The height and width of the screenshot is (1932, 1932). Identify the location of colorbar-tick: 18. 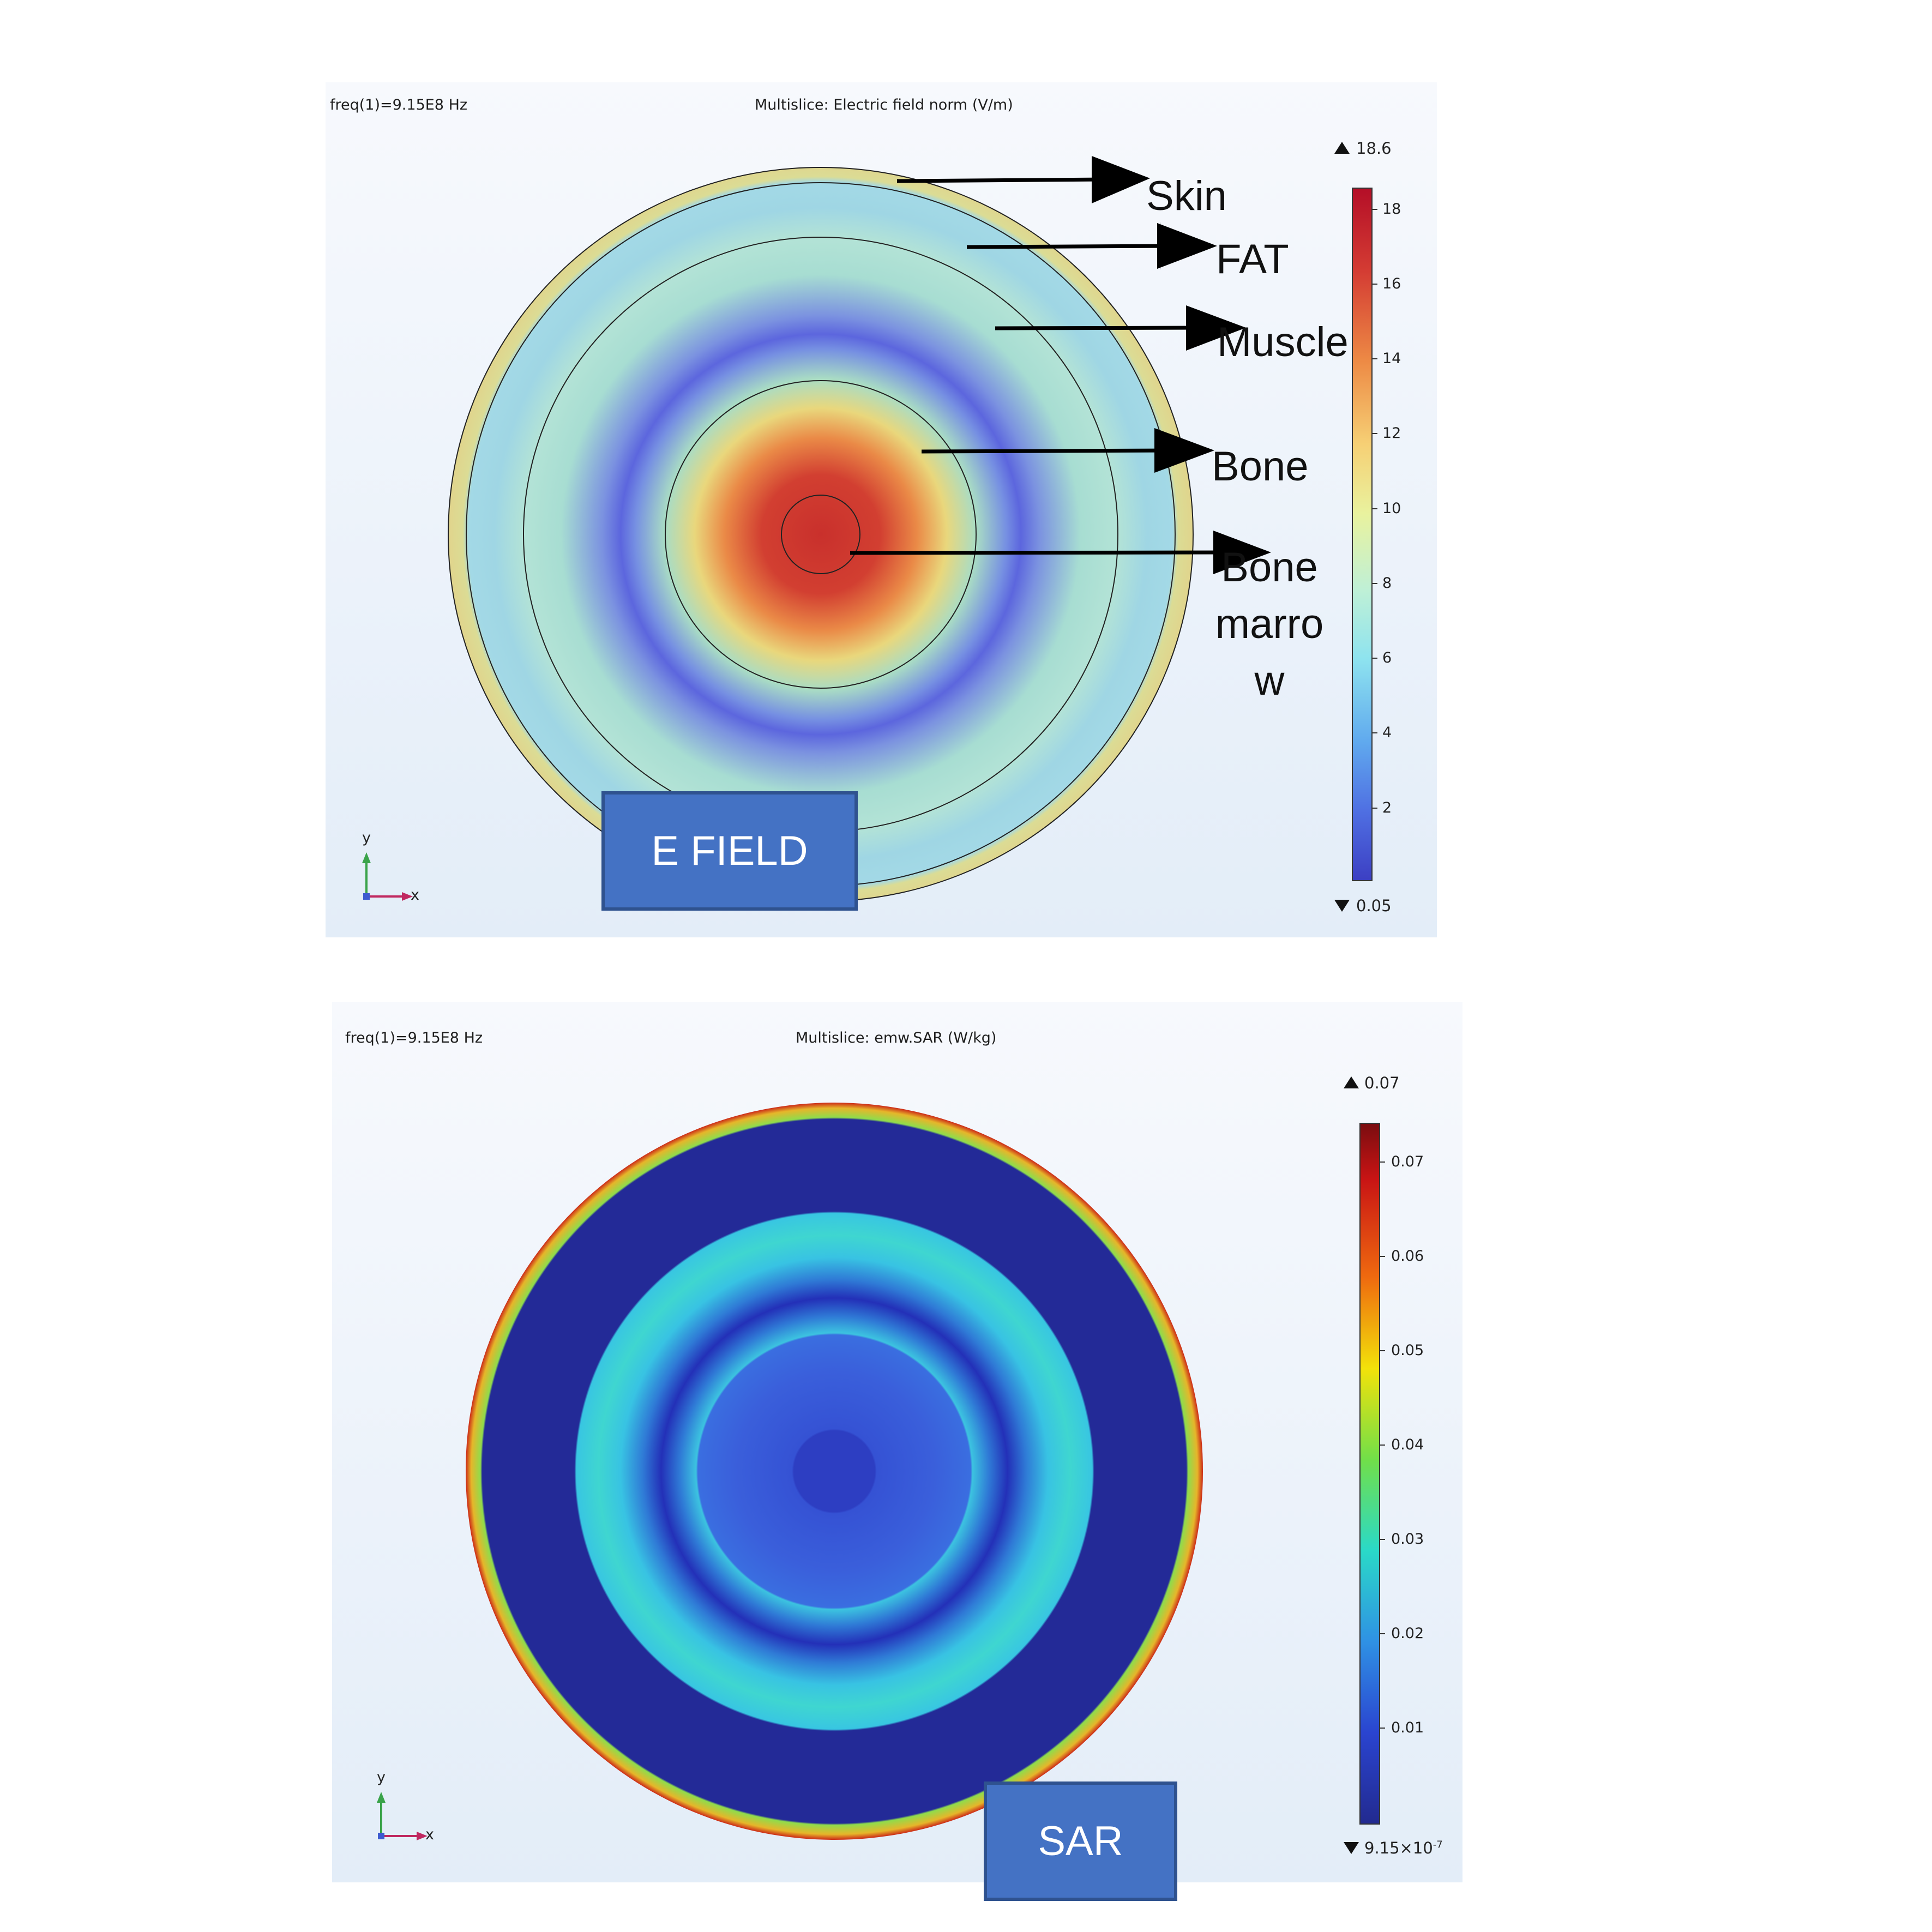
(1391, 209).